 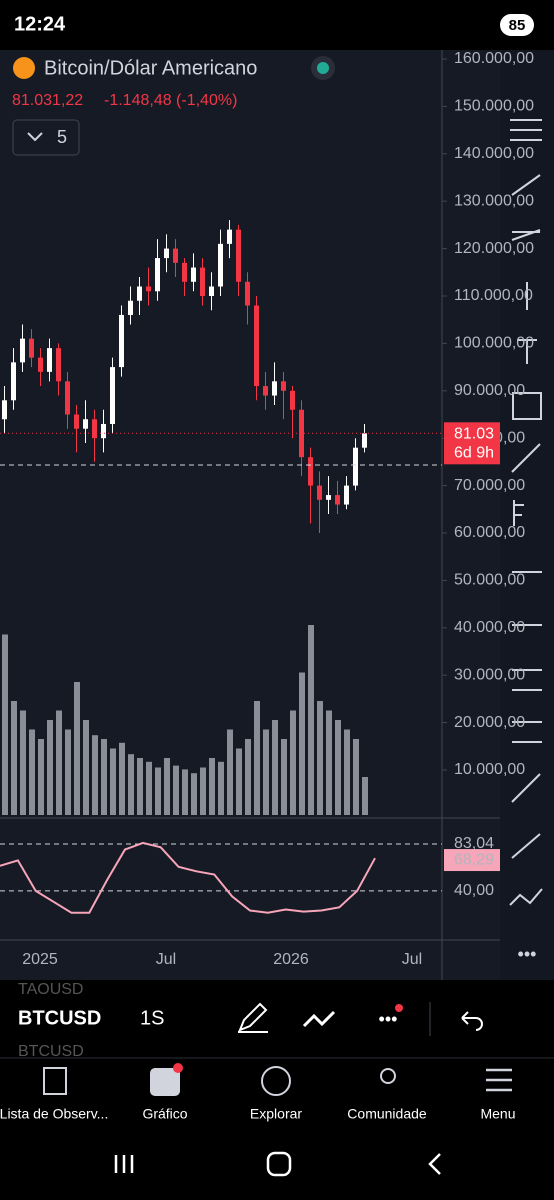 What do you see at coordinates (494, 58) in the screenshot?
I see `y-tick-label: 160.000,00` at bounding box center [494, 58].